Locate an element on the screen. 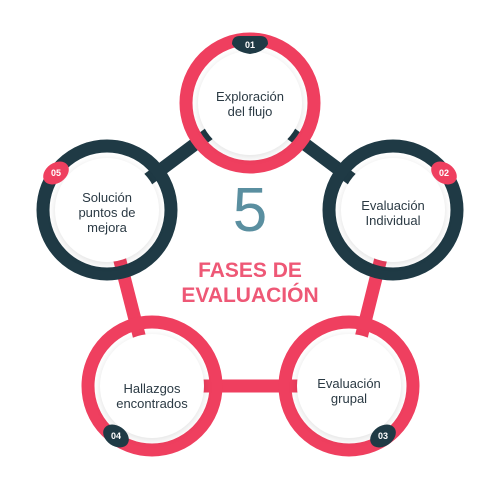 This screenshot has height=500, width=500. badge-phase-01: 01 is located at coordinates (250, 45).